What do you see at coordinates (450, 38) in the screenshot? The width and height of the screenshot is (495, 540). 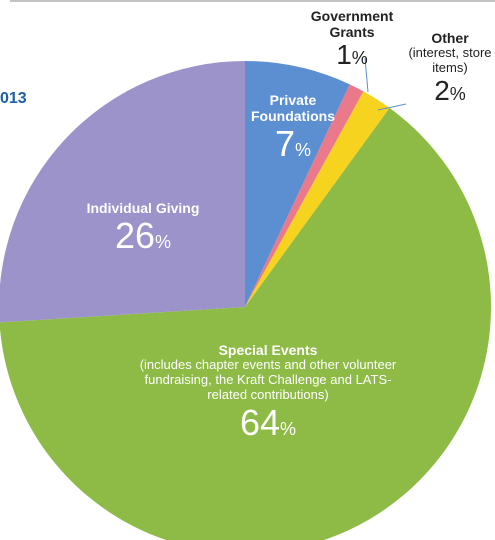 I see `category-name: Other` at bounding box center [450, 38].